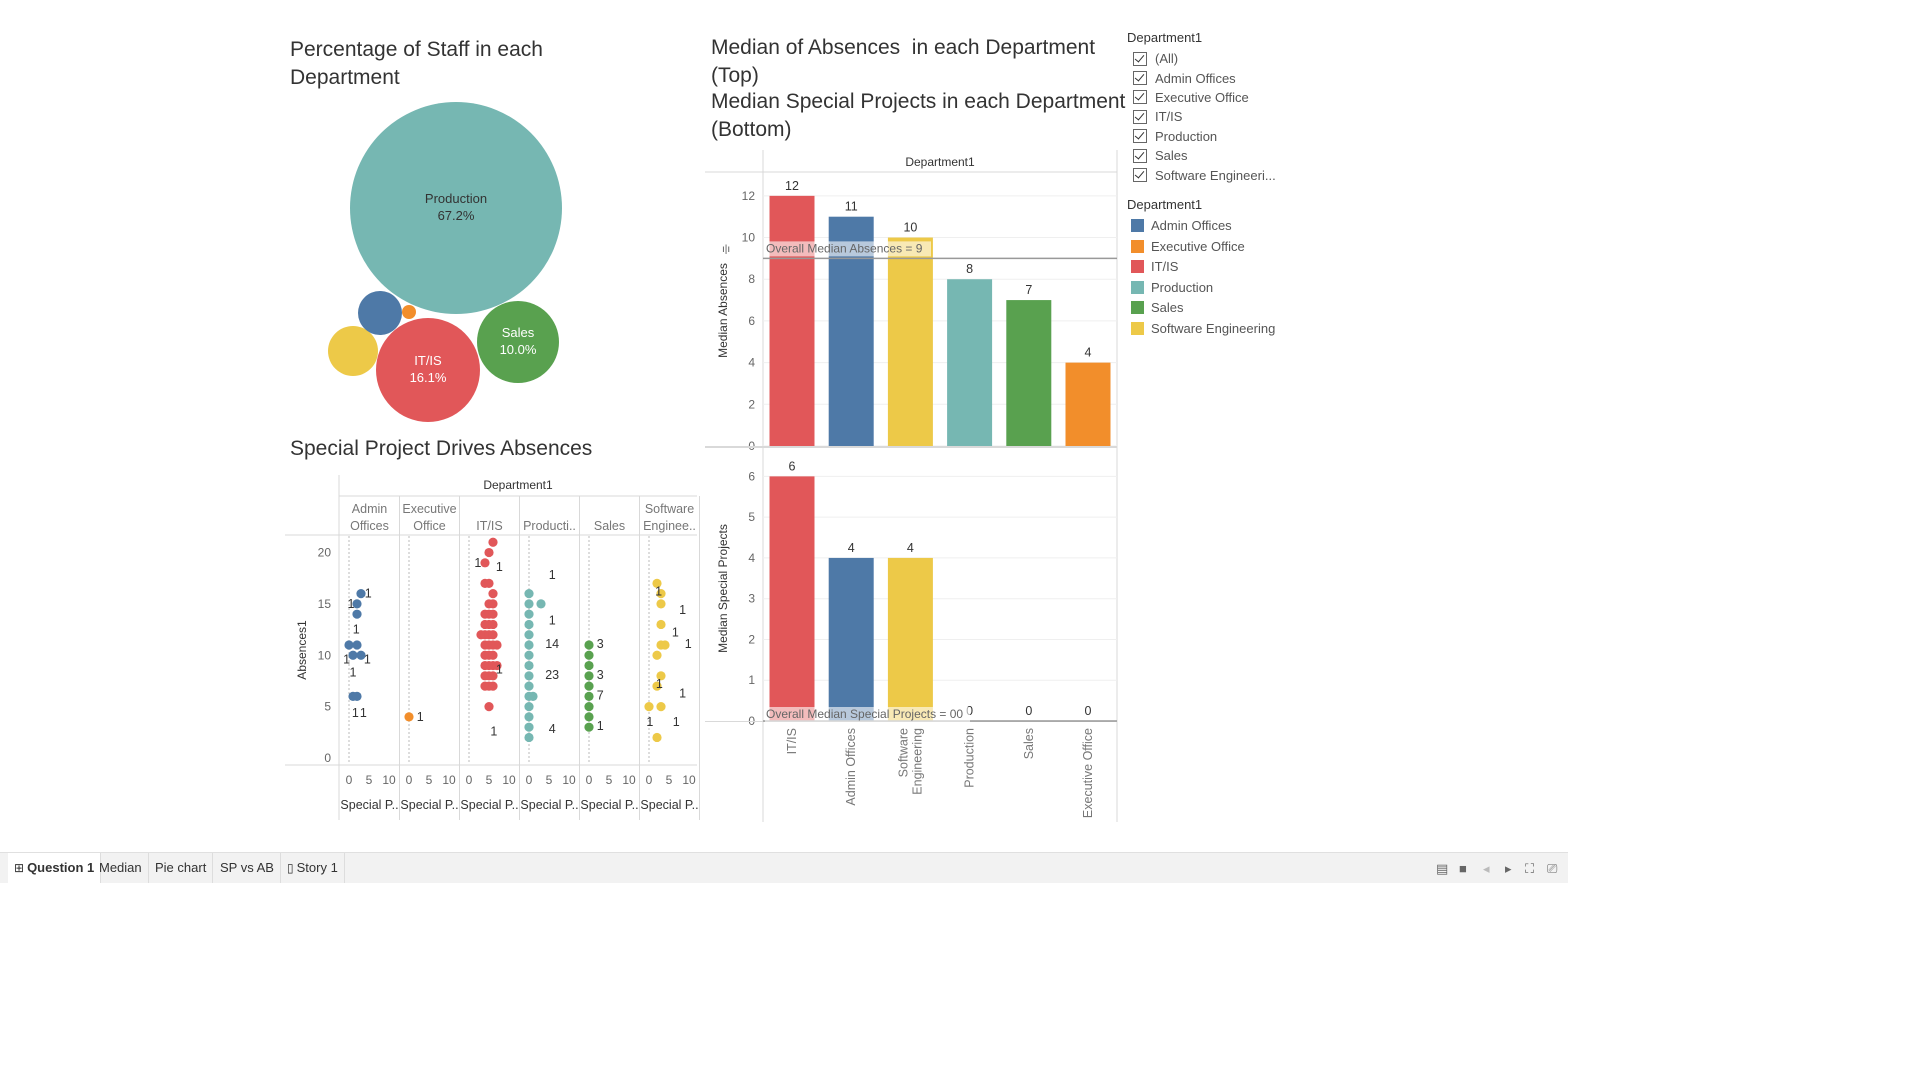 This screenshot has height=1080, width=1920. Describe the element at coordinates (792, 312) in the screenshot. I see `bar-top-bar-it-is: 12` at that location.